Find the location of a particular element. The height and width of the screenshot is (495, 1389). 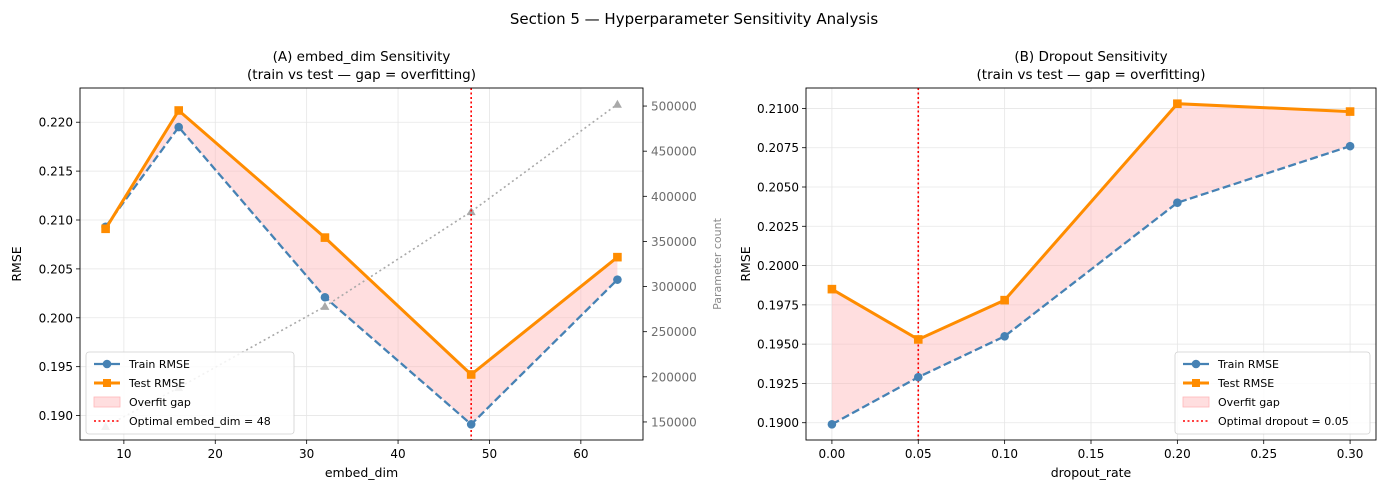

y2-tick-label: 350000 is located at coordinates (674, 242).